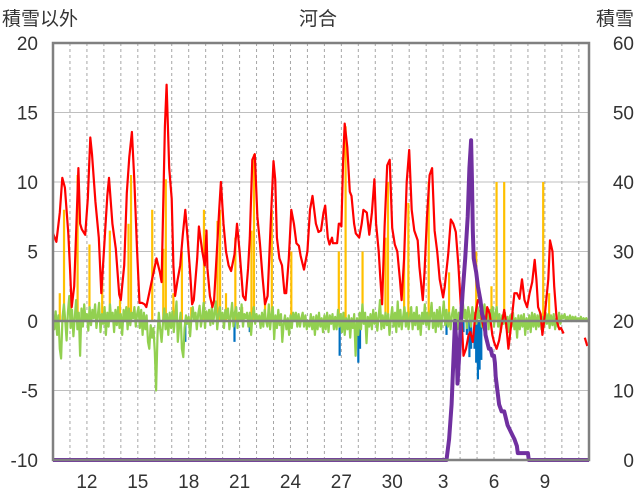  What do you see at coordinates (623, 114) in the screenshot?
I see `y-right-tick-label: 50` at bounding box center [623, 114].